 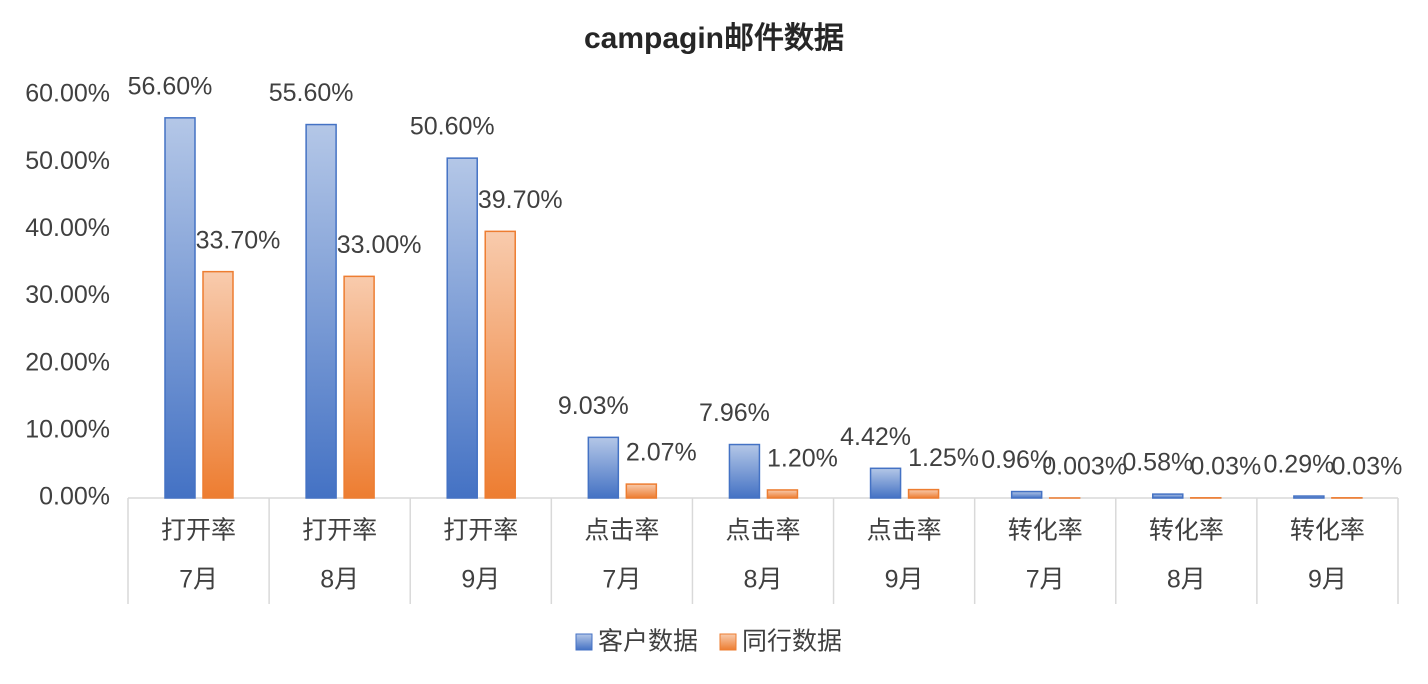 I want to click on data-label: 55.60%, so click(x=311, y=93).